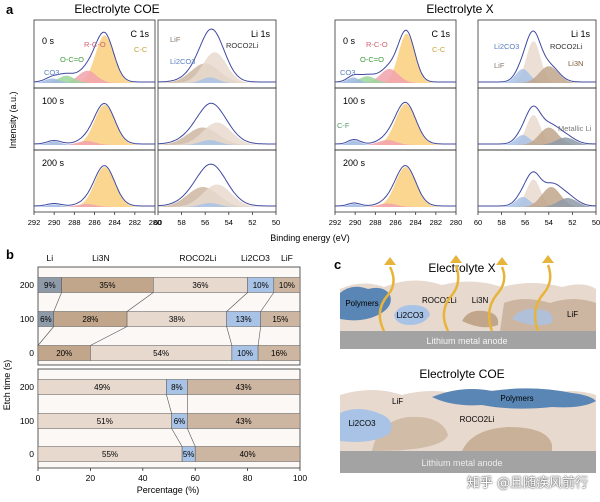  I want to click on anode-label-x: Lithium metal anode, so click(466, 341).